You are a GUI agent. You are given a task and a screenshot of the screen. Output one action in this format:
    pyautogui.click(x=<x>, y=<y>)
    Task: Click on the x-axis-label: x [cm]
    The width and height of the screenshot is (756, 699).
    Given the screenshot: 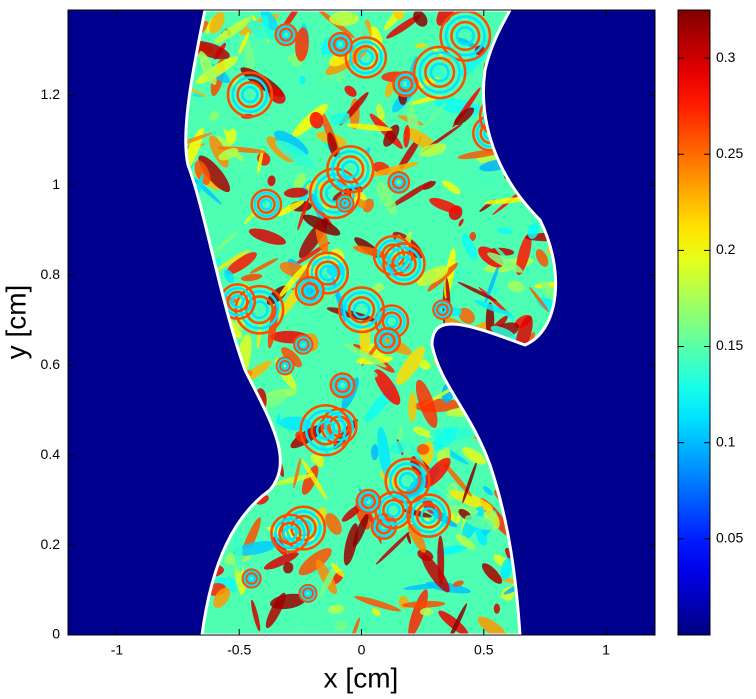 What is the action you would take?
    pyautogui.click(x=361, y=677)
    